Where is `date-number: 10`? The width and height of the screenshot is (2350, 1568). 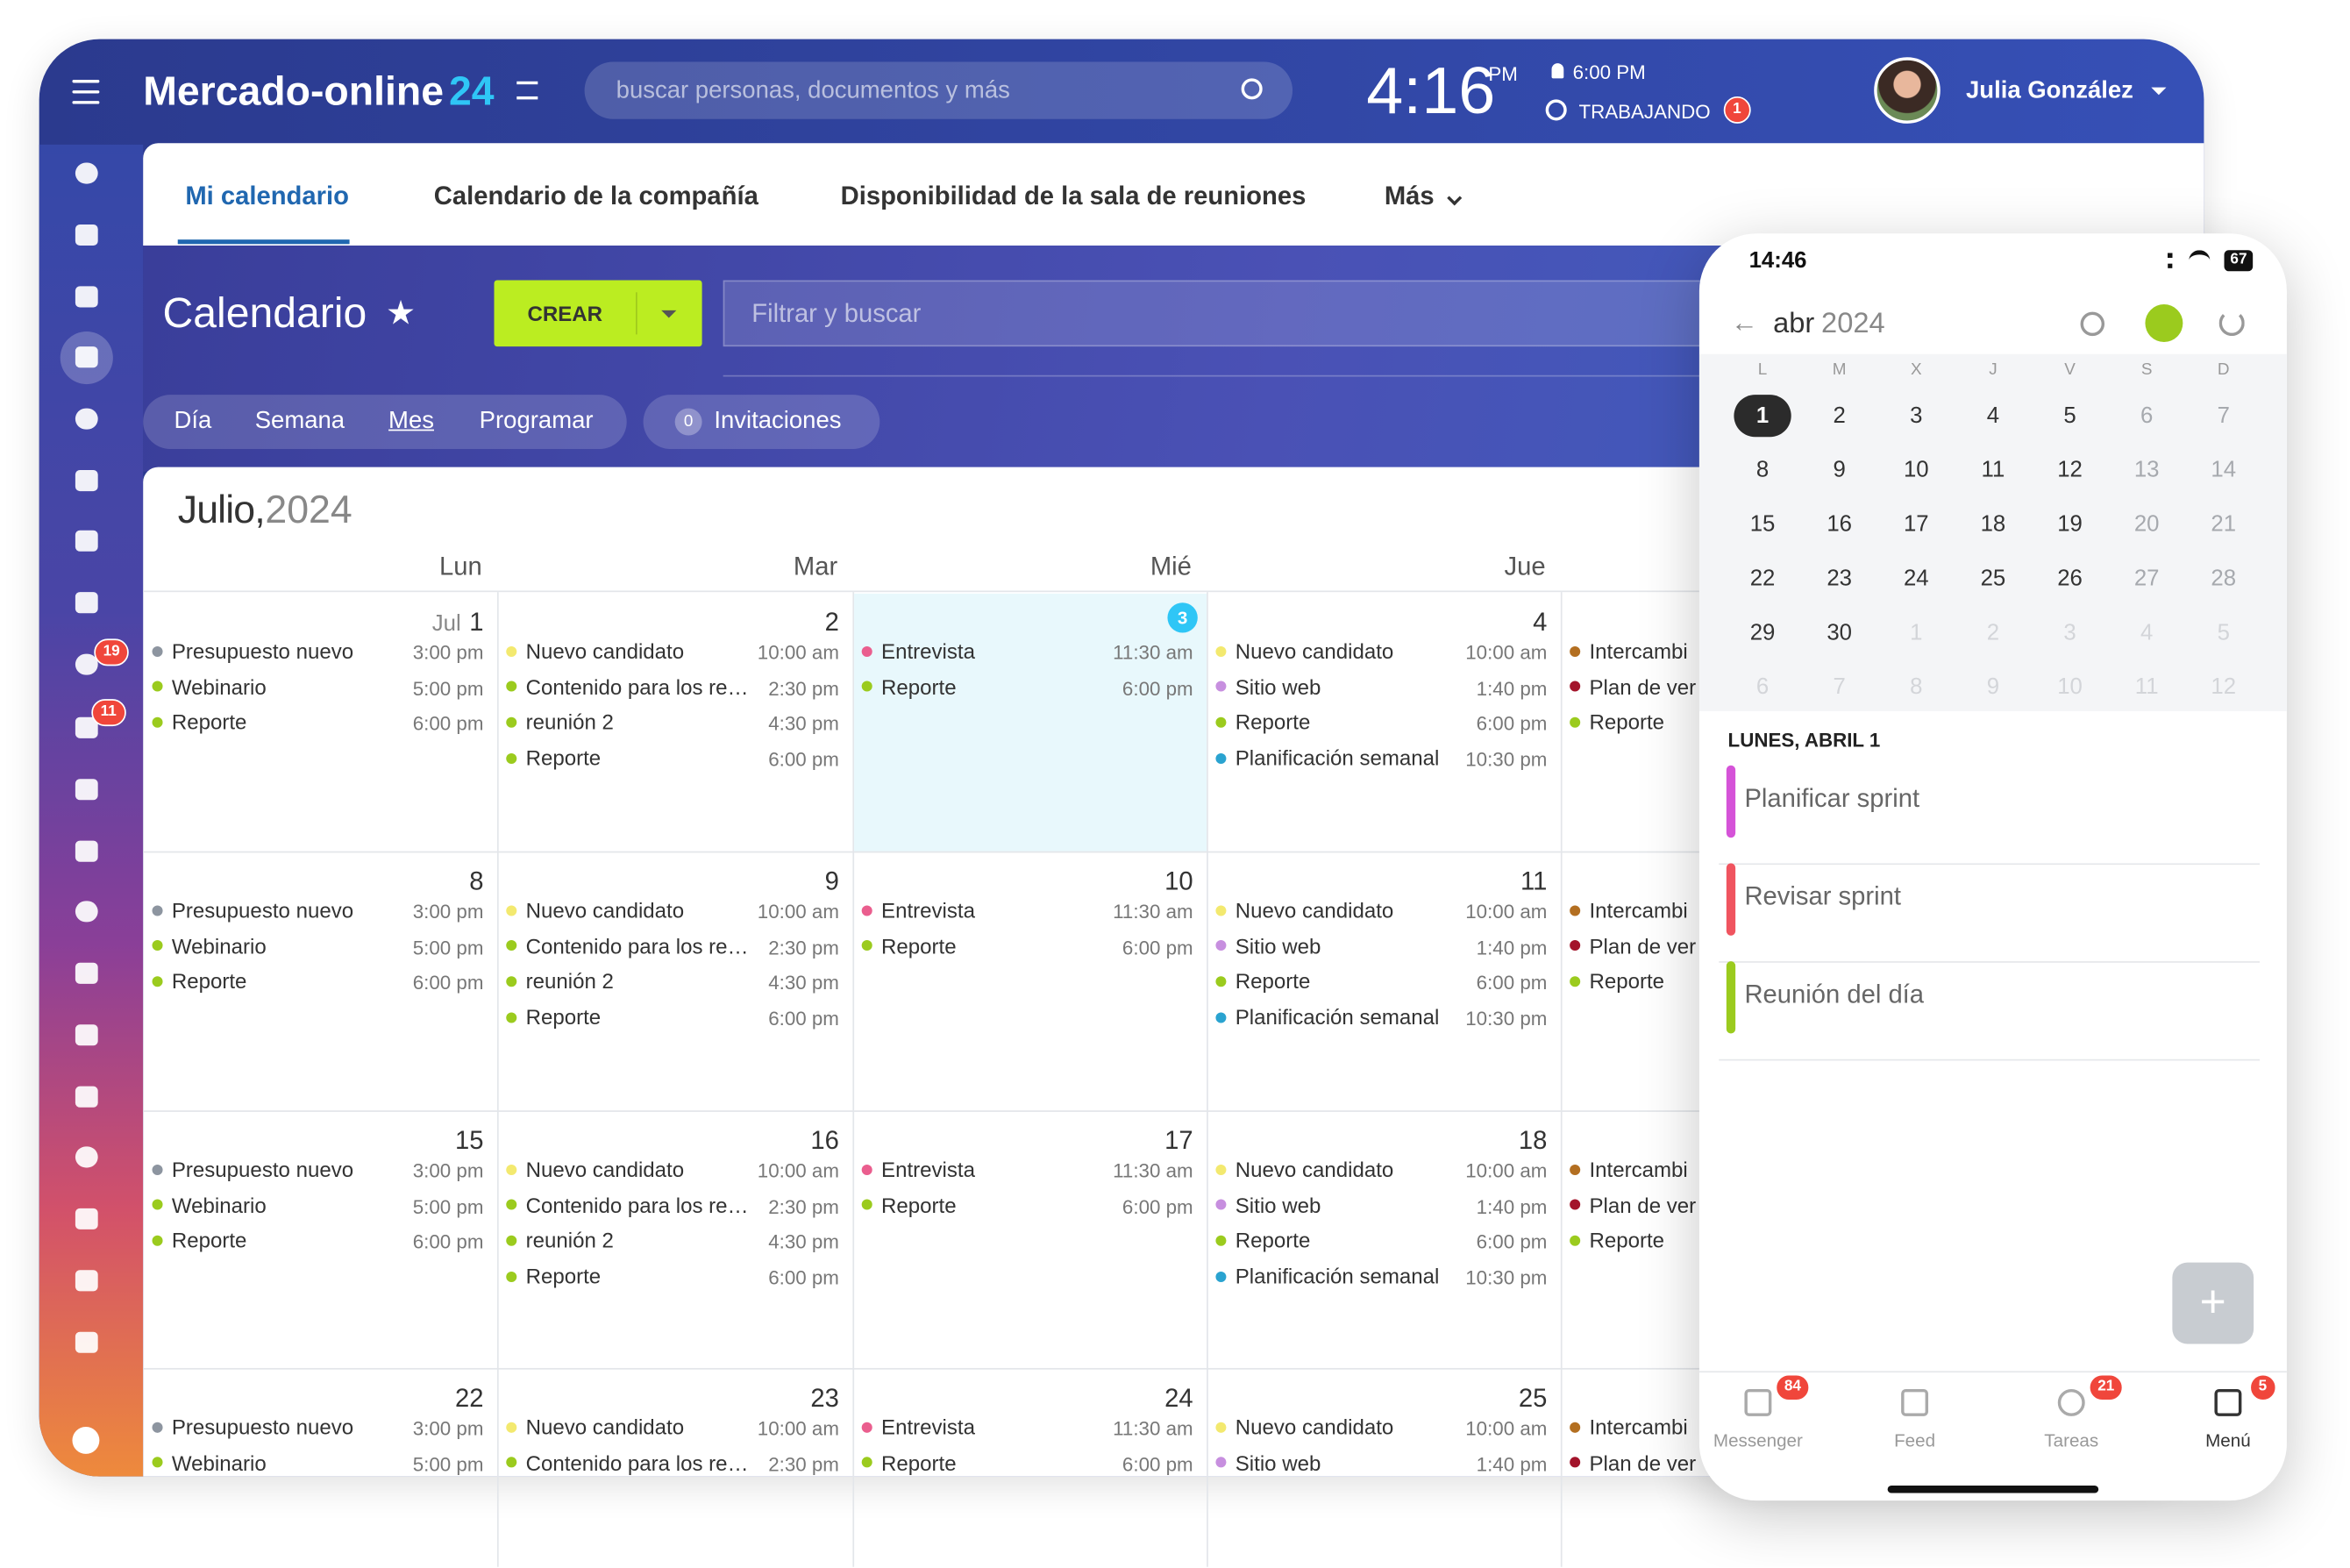 date-number: 10 is located at coordinates (1178, 881).